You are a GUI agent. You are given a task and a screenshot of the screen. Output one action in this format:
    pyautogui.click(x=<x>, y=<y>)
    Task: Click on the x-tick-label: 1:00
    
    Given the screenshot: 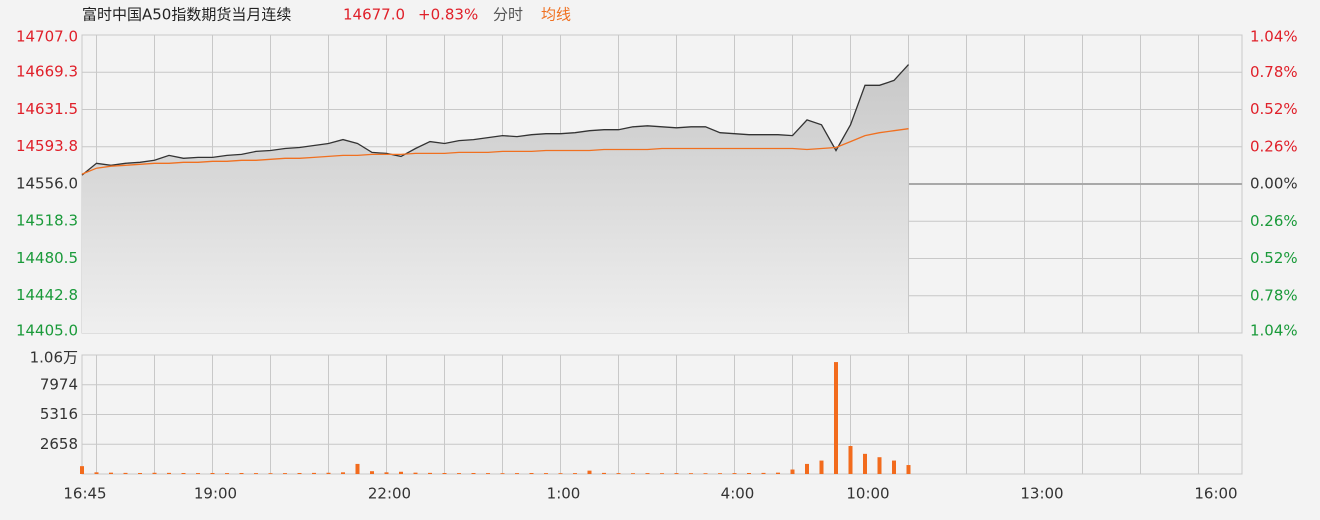 What is the action you would take?
    pyautogui.click(x=564, y=494)
    